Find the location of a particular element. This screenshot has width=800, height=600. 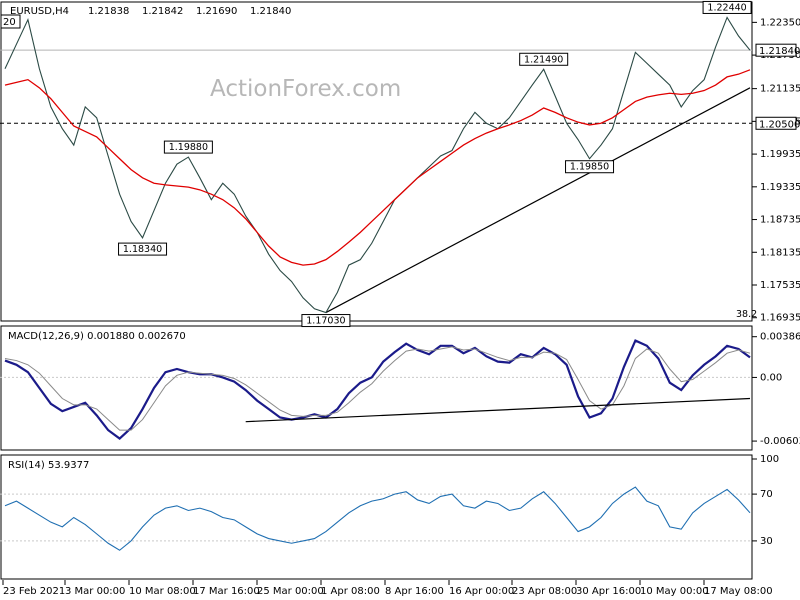

rsi-series is located at coordinates (377, 518).